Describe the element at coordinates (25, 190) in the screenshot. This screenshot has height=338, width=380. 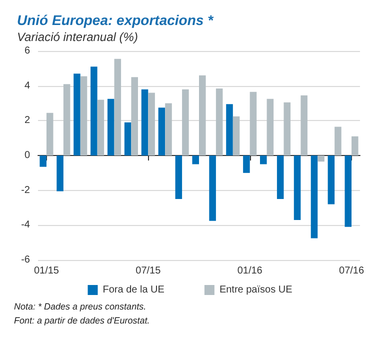
I see `y-tick-label: -2` at that location.